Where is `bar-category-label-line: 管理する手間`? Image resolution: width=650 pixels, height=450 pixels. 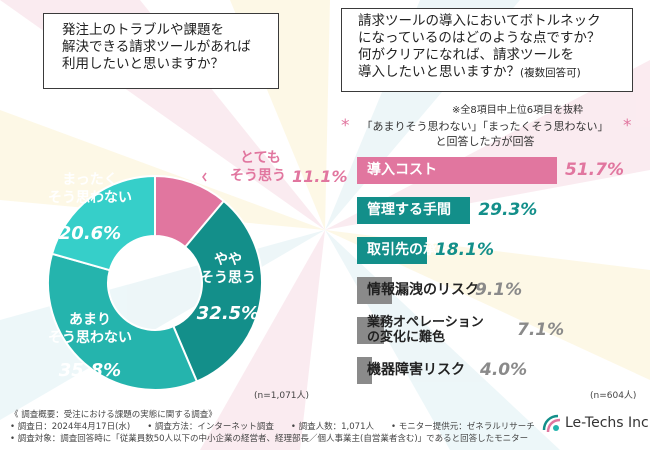 bar-category-label-line: 管理する手間 is located at coordinates (409, 210).